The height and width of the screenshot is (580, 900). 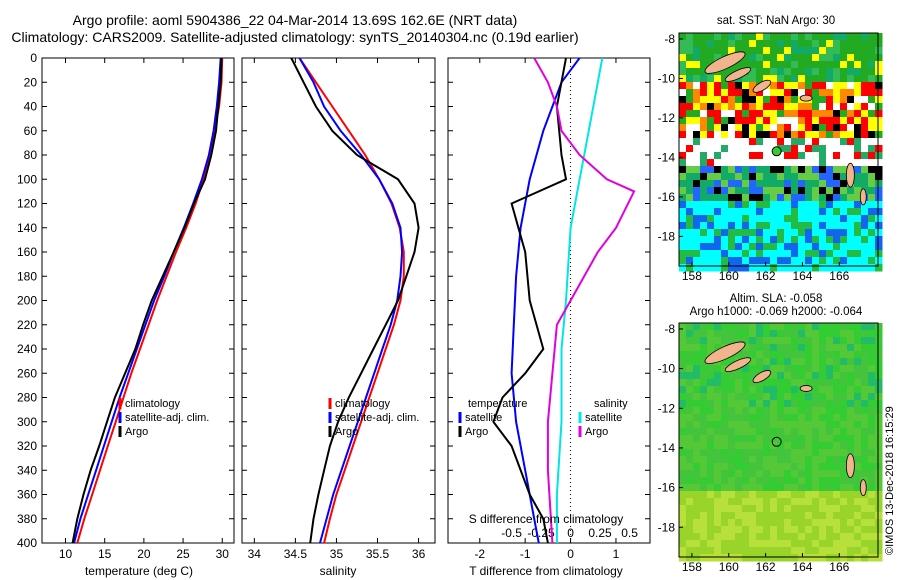 I want to click on series-line, so click(x=530, y=300).